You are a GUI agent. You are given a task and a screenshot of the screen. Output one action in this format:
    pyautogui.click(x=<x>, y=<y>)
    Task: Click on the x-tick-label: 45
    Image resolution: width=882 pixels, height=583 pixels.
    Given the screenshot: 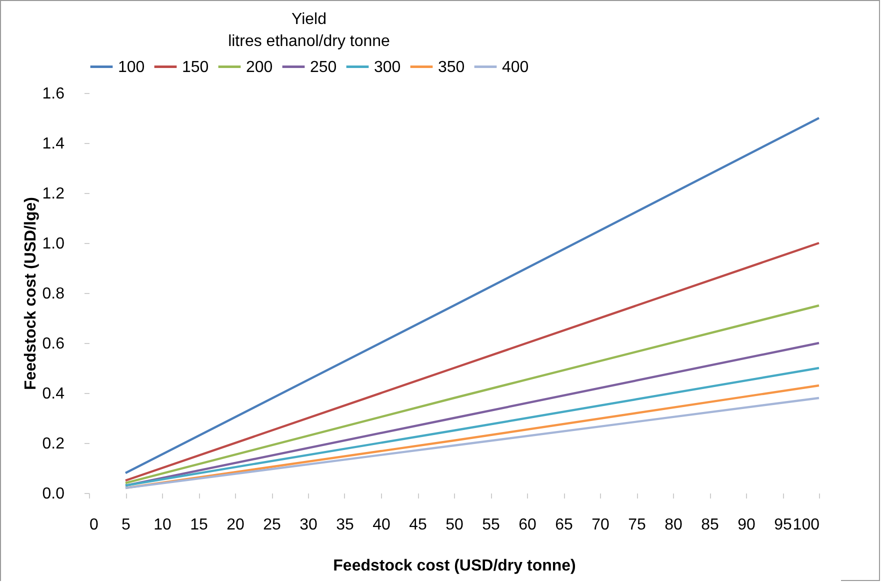 What is the action you would take?
    pyautogui.click(x=418, y=525)
    